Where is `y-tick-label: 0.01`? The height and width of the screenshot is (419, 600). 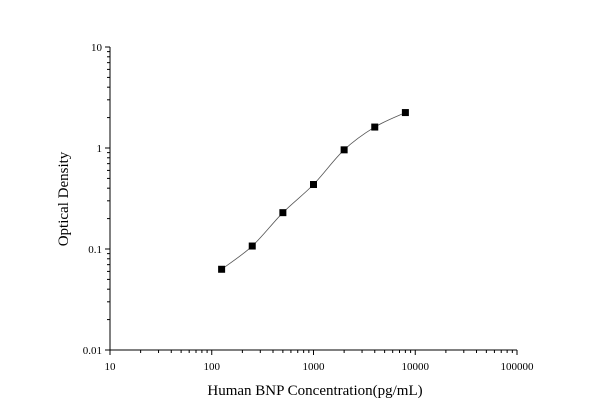
y-tick-label: 0.01 is located at coordinates (92, 351).